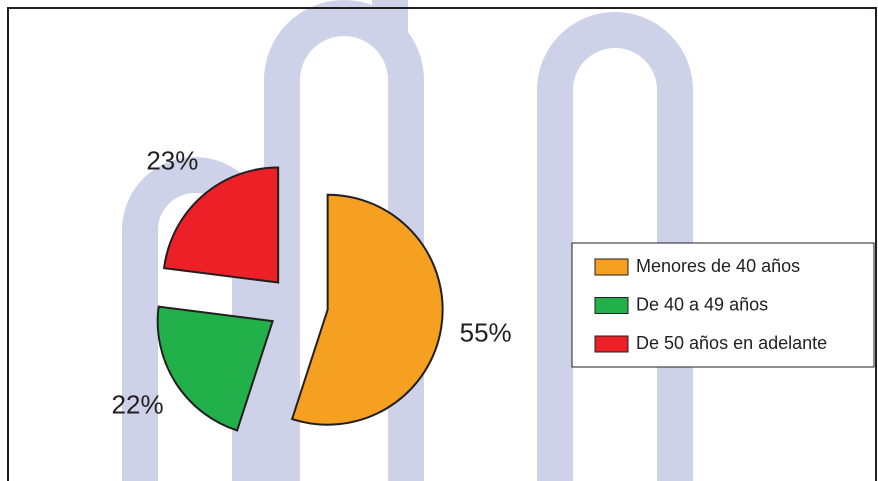  I want to click on legend-label: De 40 a 49 años, so click(702, 304).